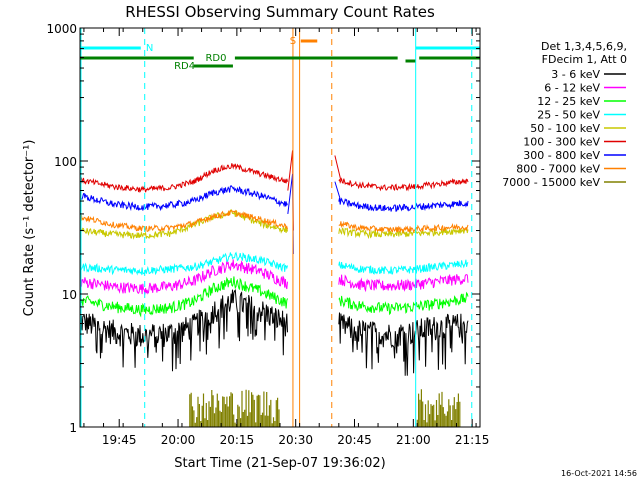 The width and height of the screenshot is (640, 480). Describe the element at coordinates (183, 263) in the screenshot. I see `series-3-pre` at that location.